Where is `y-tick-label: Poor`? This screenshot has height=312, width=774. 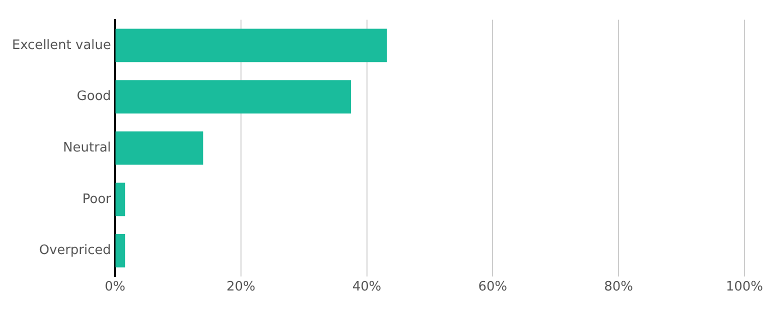 y-tick-label: Poor is located at coordinates (97, 199).